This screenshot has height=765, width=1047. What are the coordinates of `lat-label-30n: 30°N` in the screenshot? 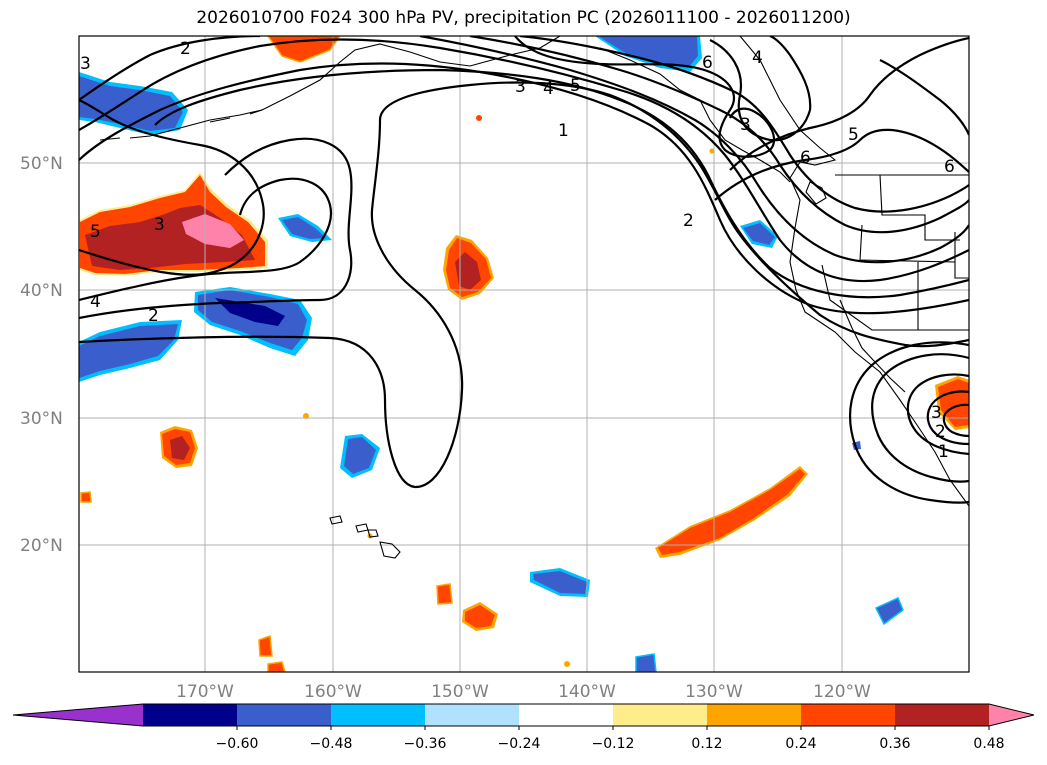 It's located at (41, 419).